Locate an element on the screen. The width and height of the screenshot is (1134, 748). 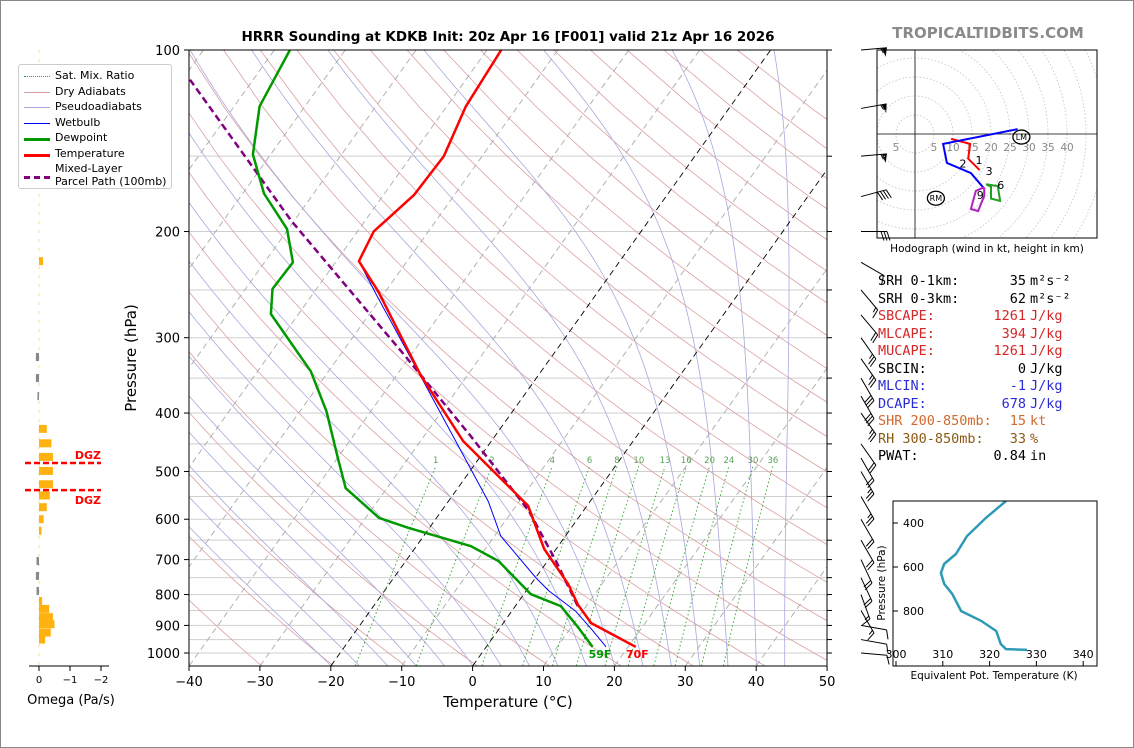
legend-label: Sat. Mix. Ratio is located at coordinates (95, 75).